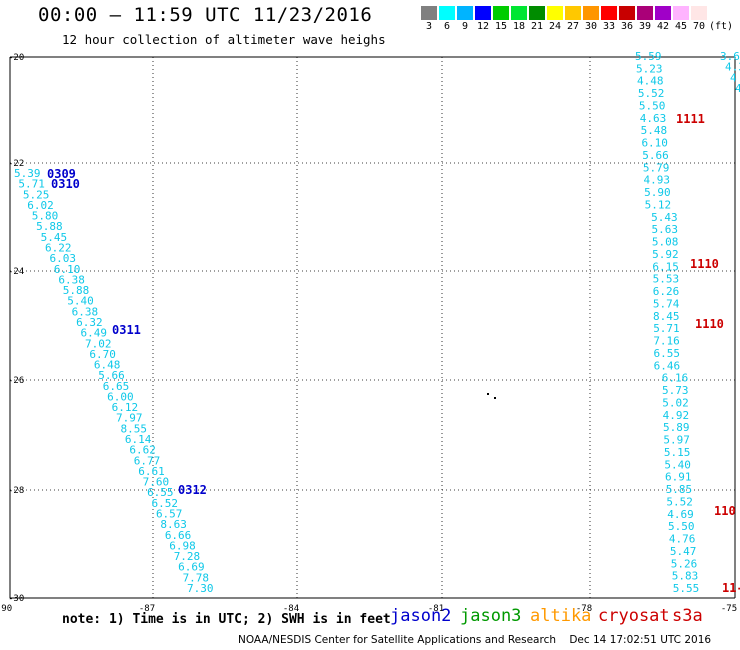  Describe the element at coordinates (687, 616) in the screenshot. I see `satellite-legend-item: s3a` at that location.